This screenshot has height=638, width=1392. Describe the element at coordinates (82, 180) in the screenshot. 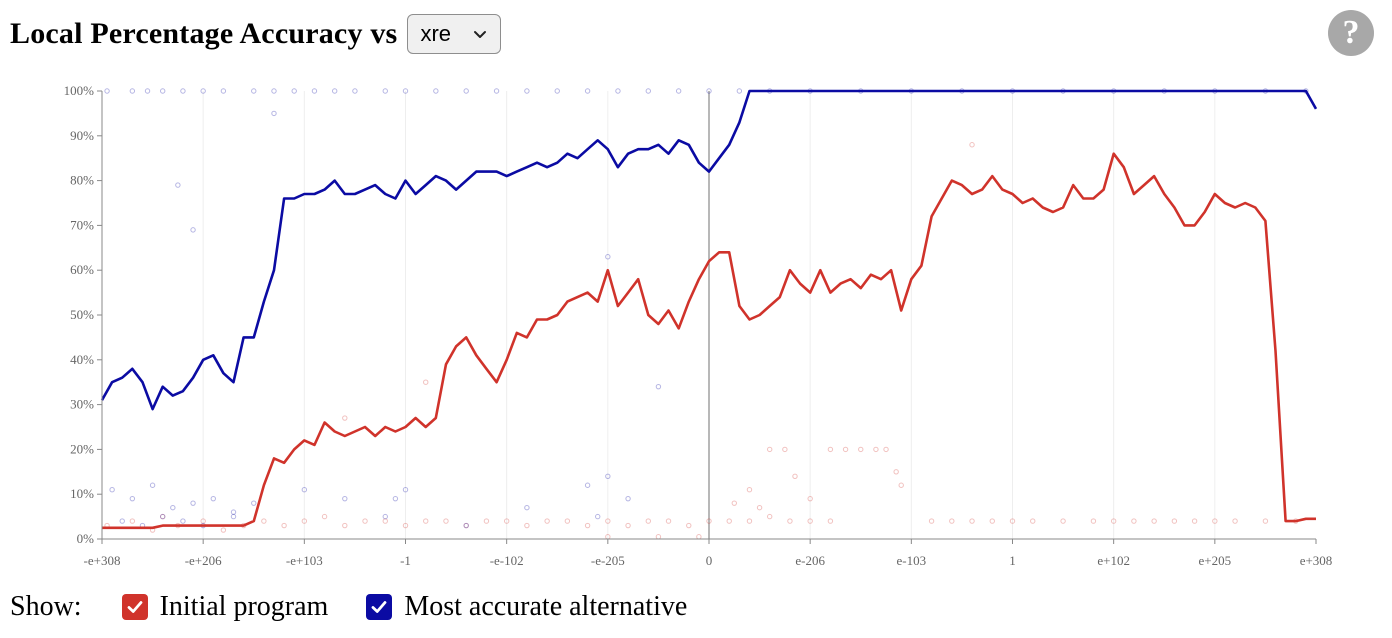

I see `y-tick-label: 80%` at that location.